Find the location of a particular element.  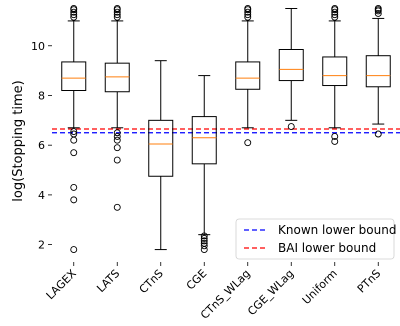

y-tick-label: 2 is located at coordinates (41, 245).